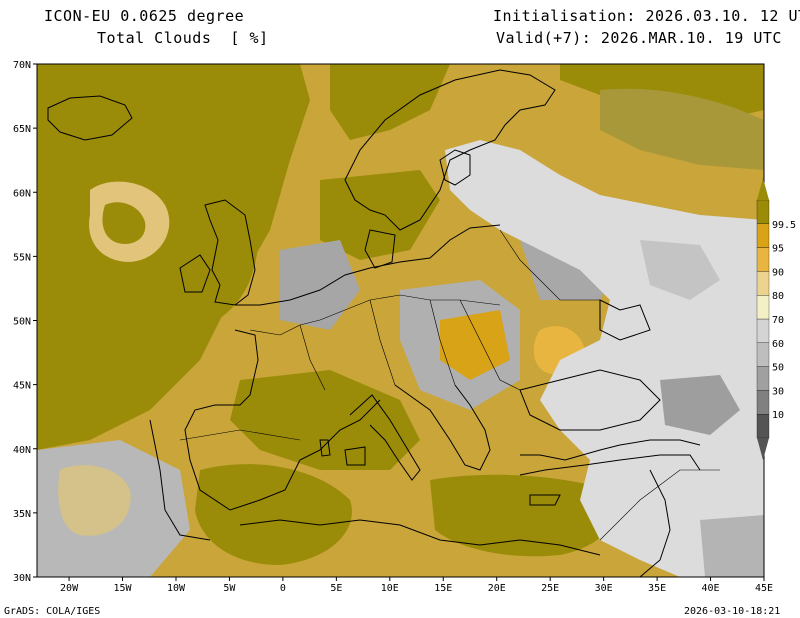  I want to click on latitude-axis: 70N 65N 60N 55N 50N 45N 40N 35N 30N, so click(25, 322).